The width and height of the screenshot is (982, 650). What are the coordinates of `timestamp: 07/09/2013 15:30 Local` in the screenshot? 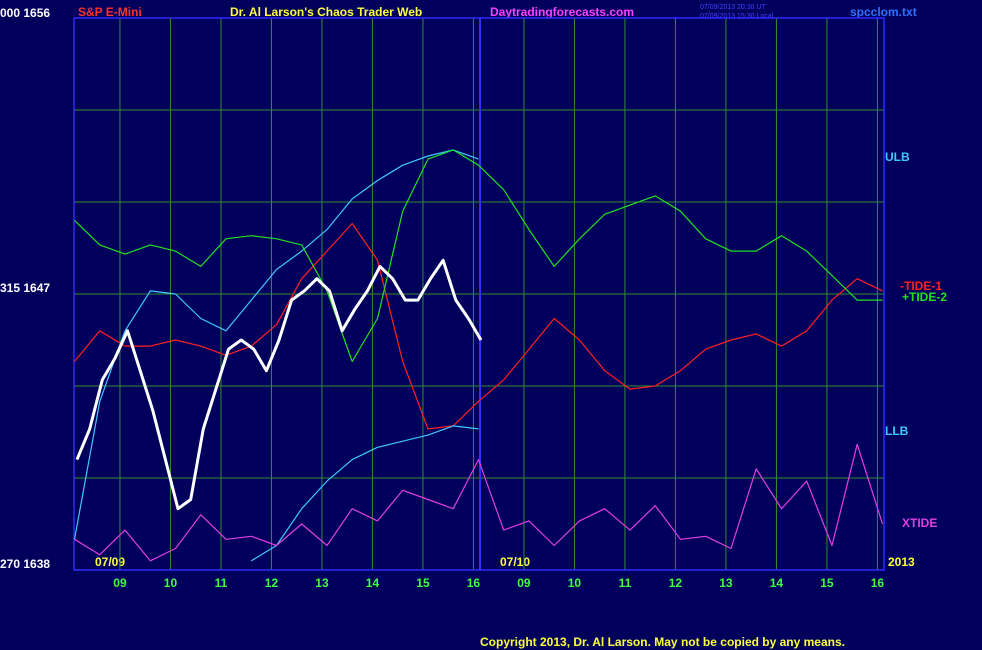 It's located at (737, 16).